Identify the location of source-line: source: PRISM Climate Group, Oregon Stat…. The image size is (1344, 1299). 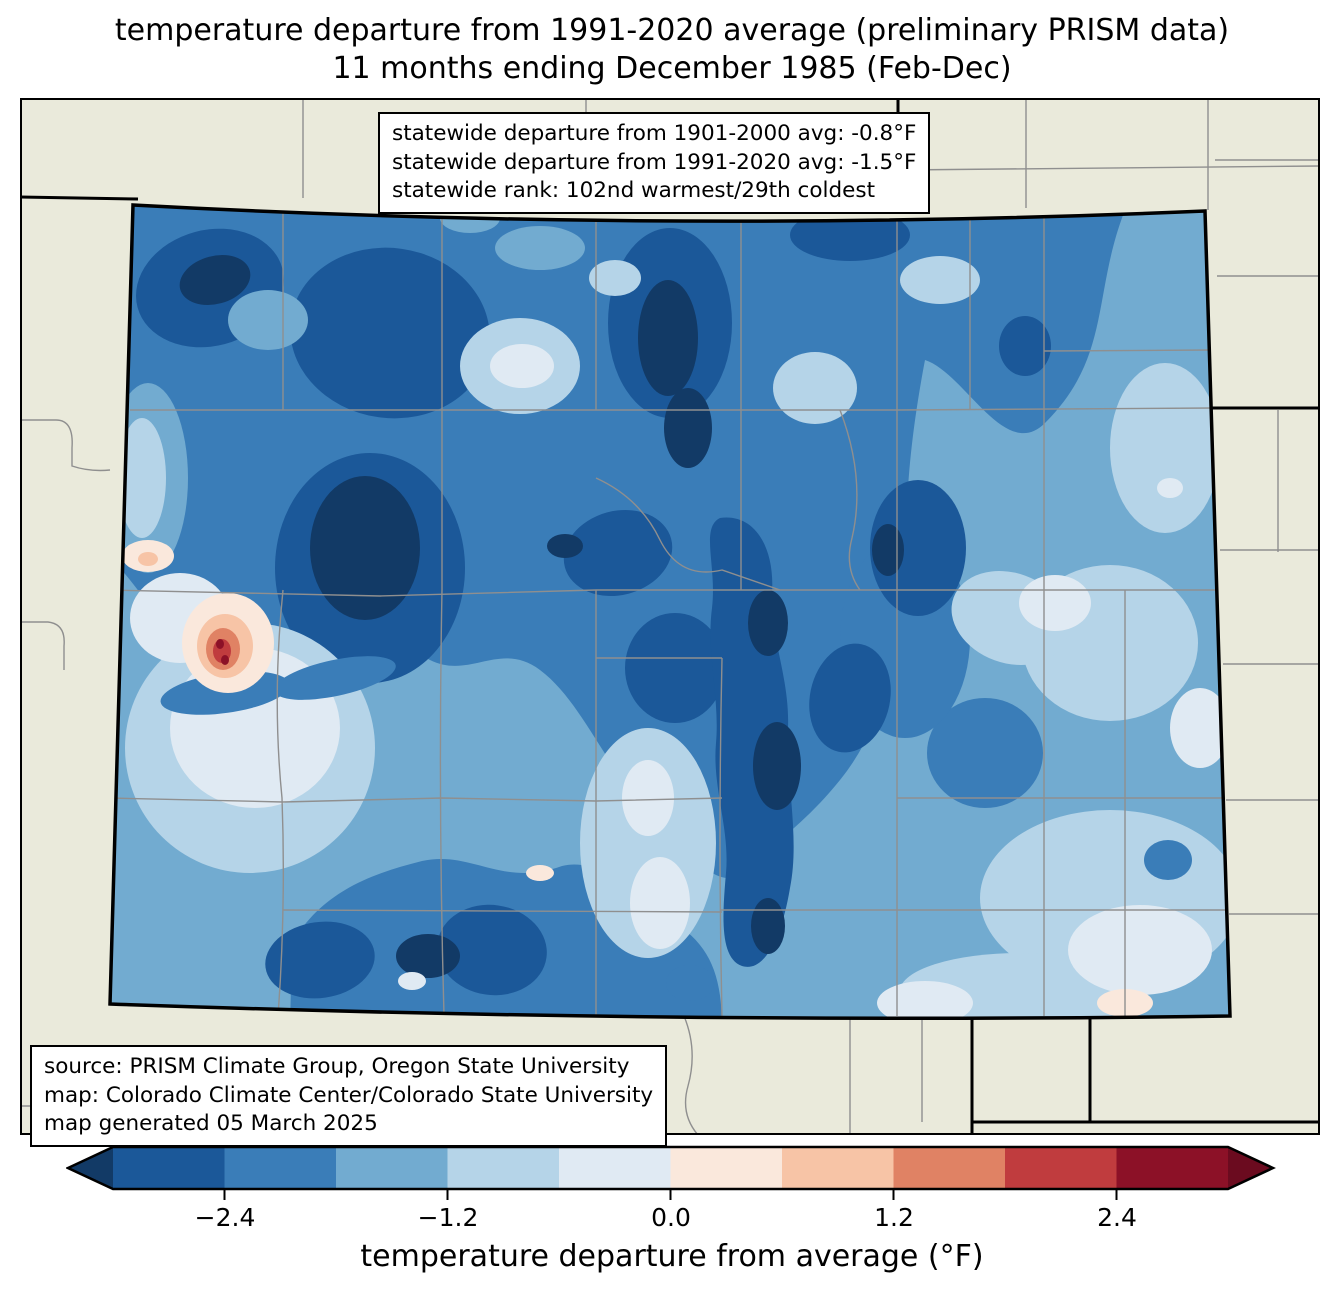
(337, 1066).